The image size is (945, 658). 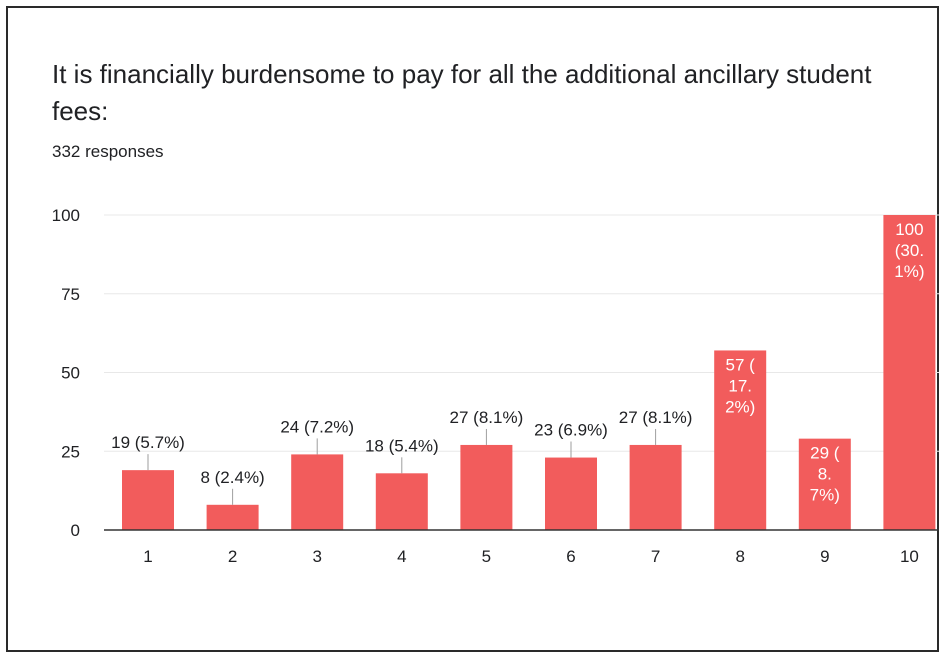 I want to click on data-label: 17., so click(x=740, y=385).